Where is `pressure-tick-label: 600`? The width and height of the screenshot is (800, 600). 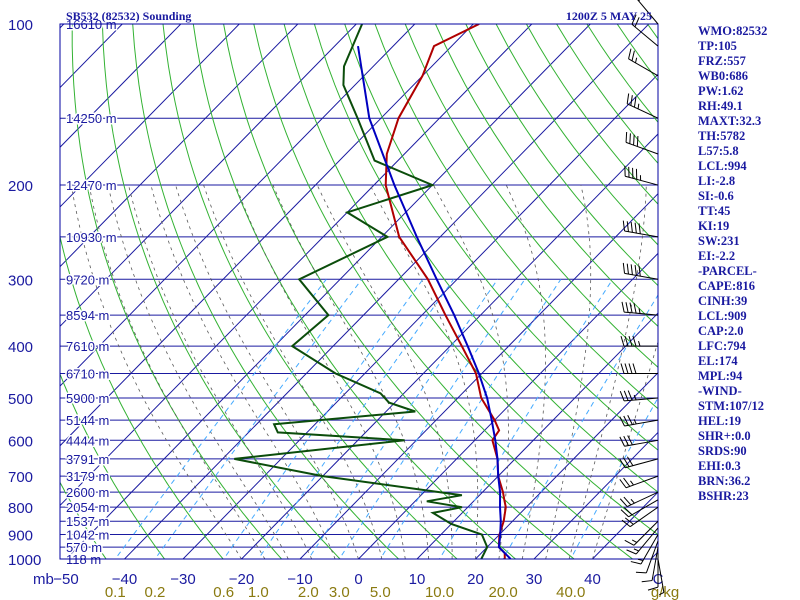 pressure-tick-label: 600 is located at coordinates (20, 441).